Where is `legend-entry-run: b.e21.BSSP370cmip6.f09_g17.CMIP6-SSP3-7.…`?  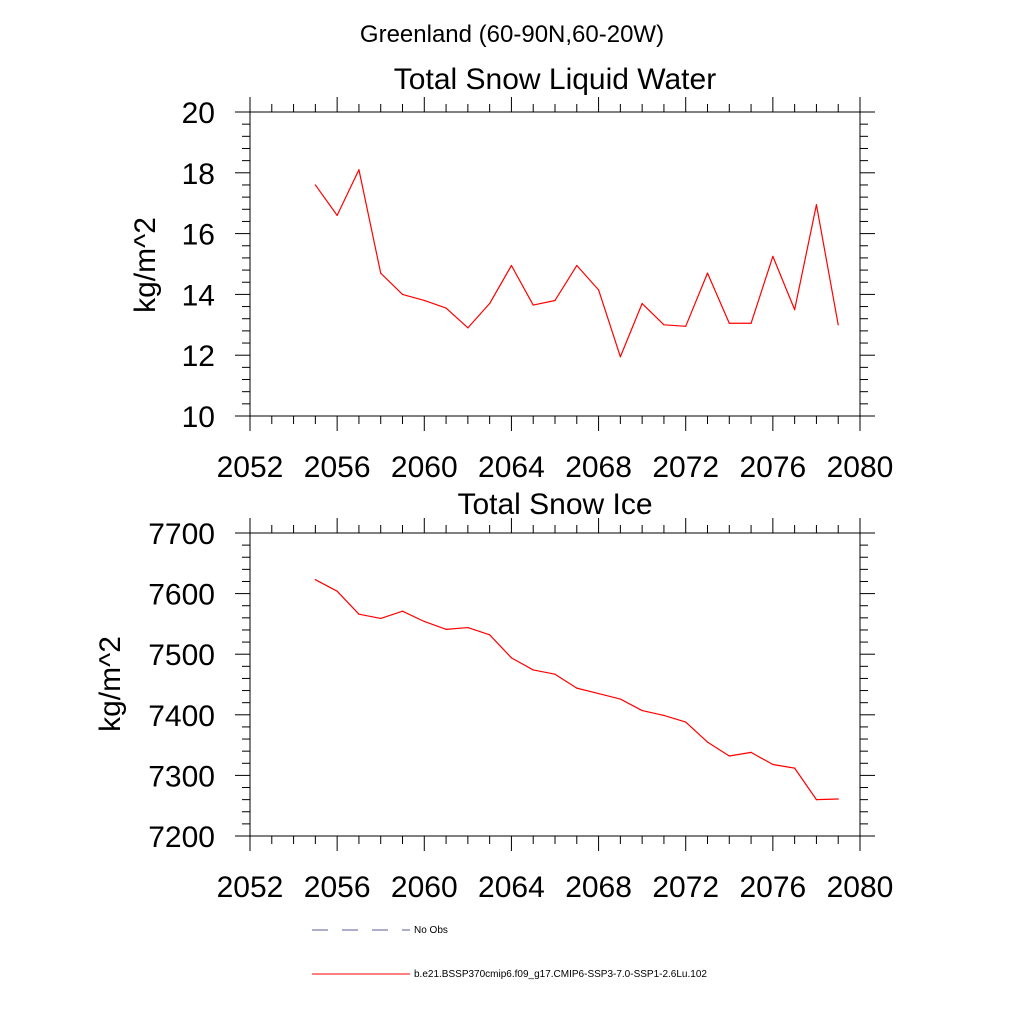
legend-entry-run: b.e21.BSSP370cmip6.f09_g17.CMIP6-SSP3-7.… is located at coordinates (509, 974).